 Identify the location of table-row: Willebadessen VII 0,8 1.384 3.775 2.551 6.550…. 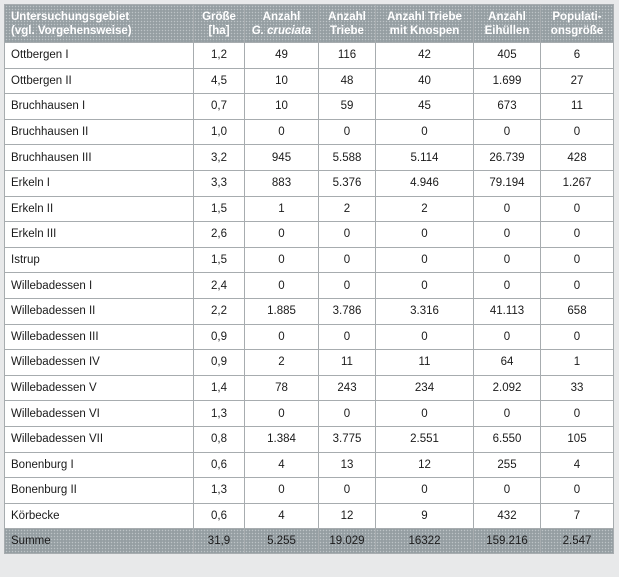
(309, 439).